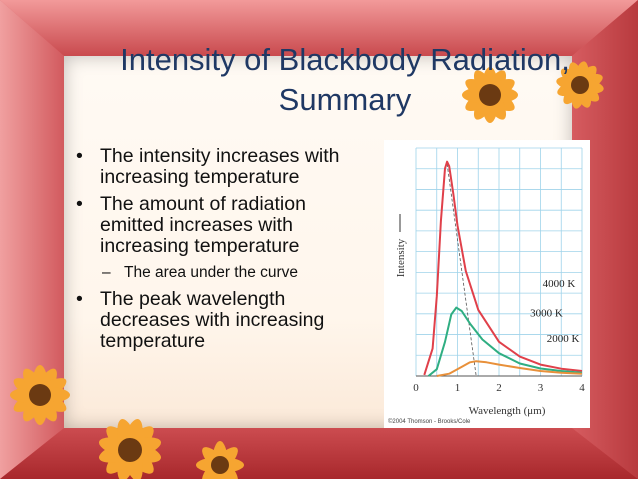  What do you see at coordinates (458, 388) in the screenshot?
I see `x-tick-label: 1` at bounding box center [458, 388].